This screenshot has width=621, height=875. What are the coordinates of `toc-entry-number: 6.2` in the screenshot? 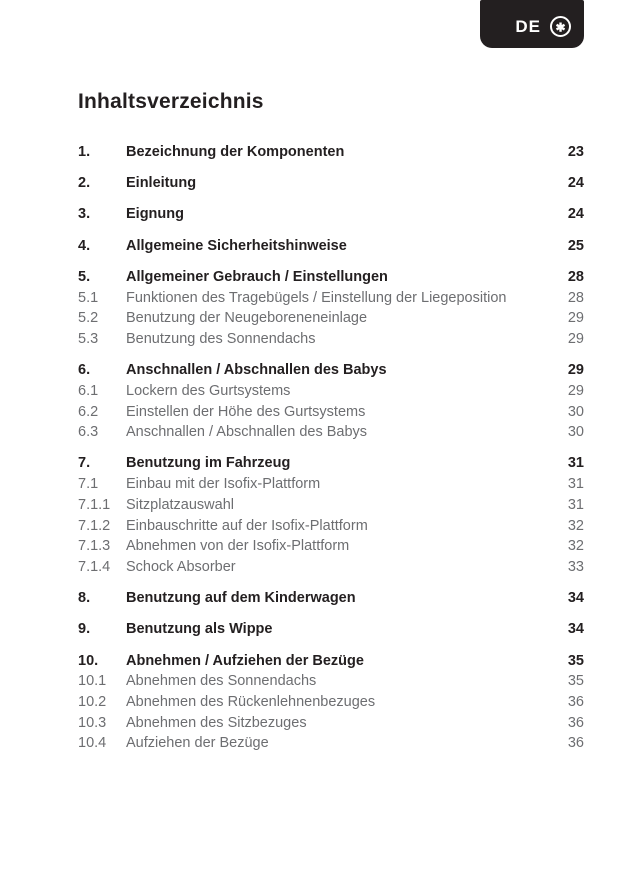 It's located at (88, 411).